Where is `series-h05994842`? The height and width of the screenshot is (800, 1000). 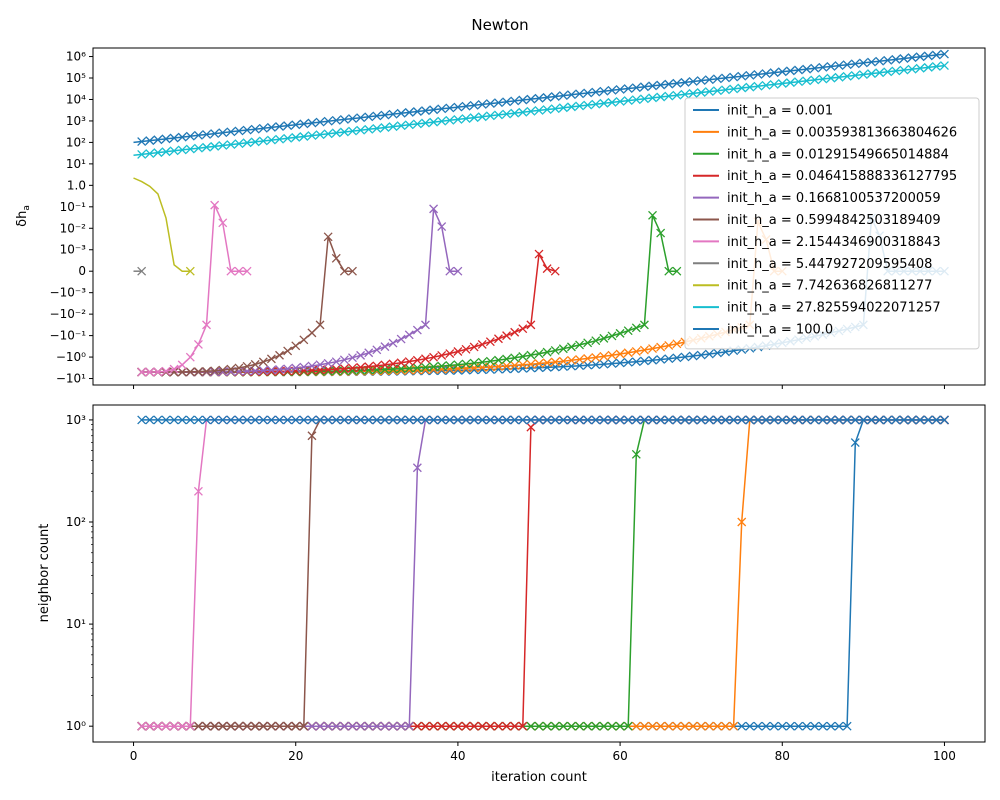 series-h05994842 is located at coordinates (247, 304).